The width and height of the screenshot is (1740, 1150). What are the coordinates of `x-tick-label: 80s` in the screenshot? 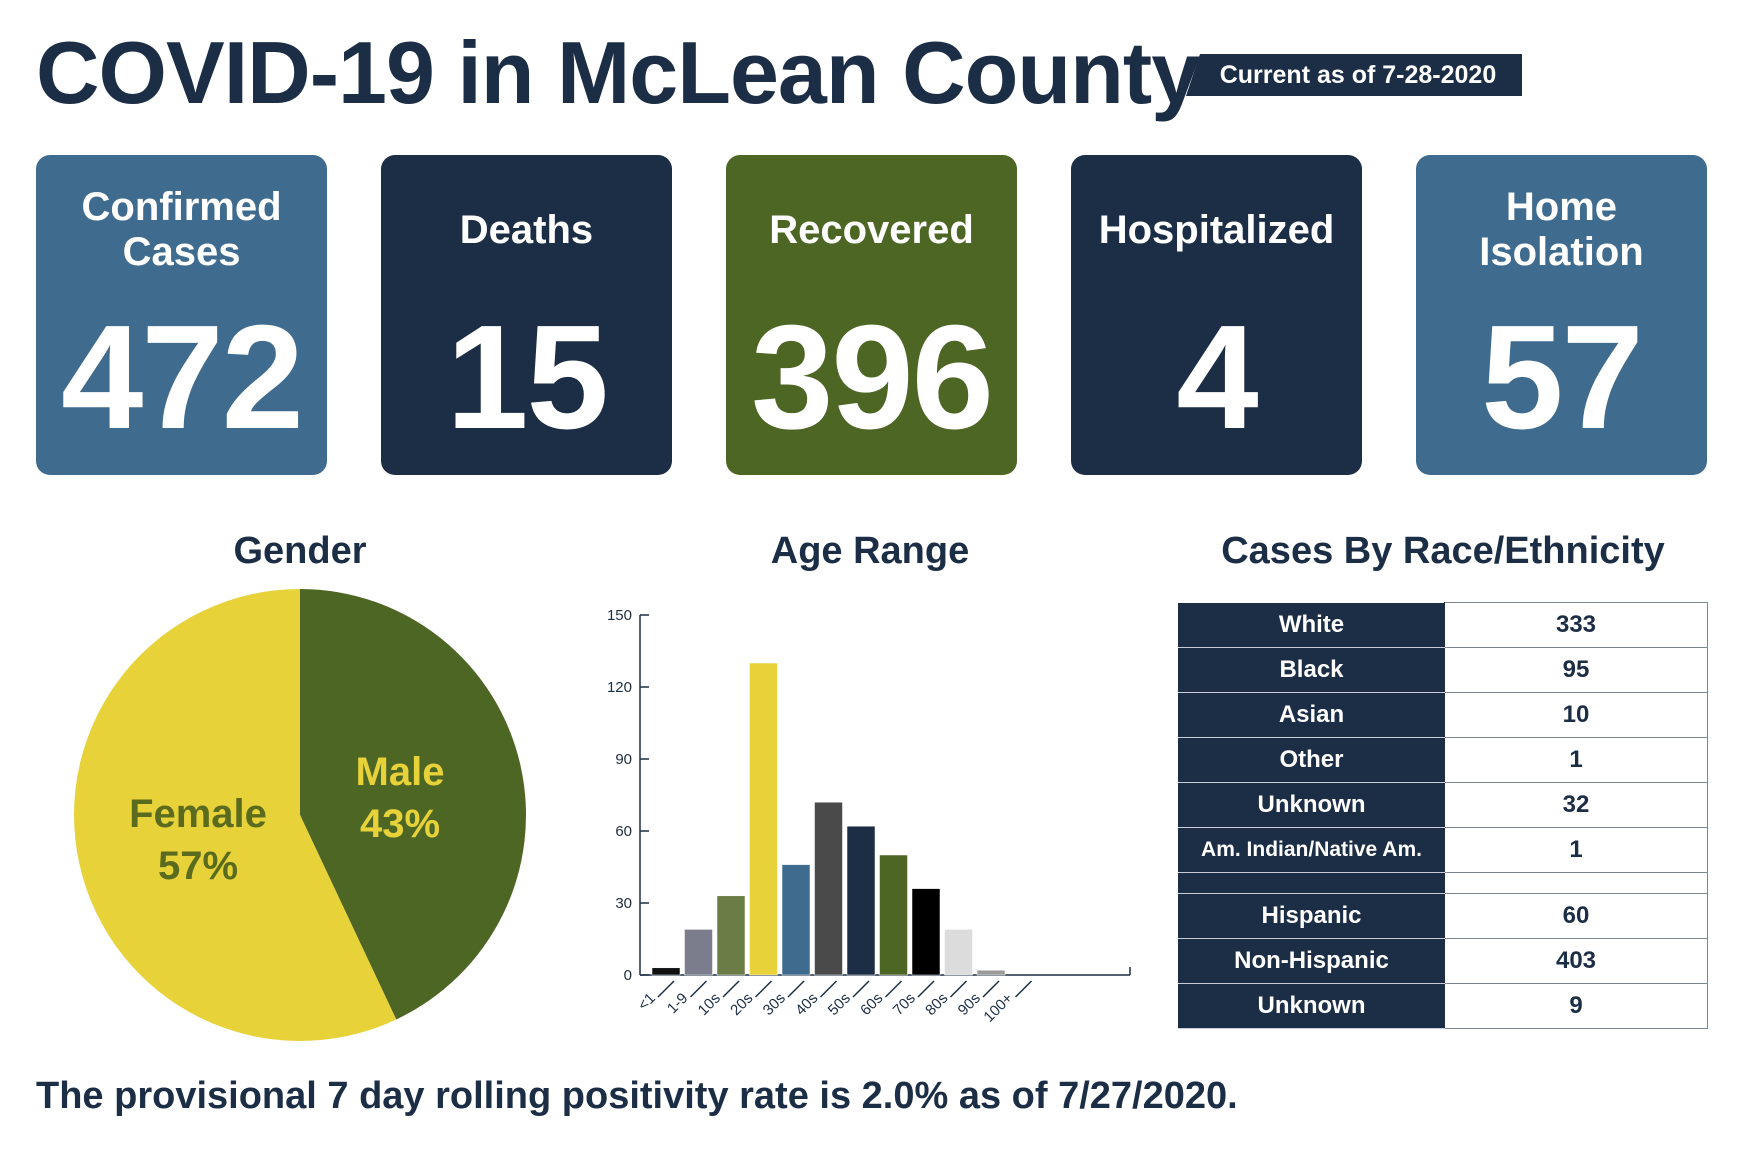 It's located at (936, 1004).